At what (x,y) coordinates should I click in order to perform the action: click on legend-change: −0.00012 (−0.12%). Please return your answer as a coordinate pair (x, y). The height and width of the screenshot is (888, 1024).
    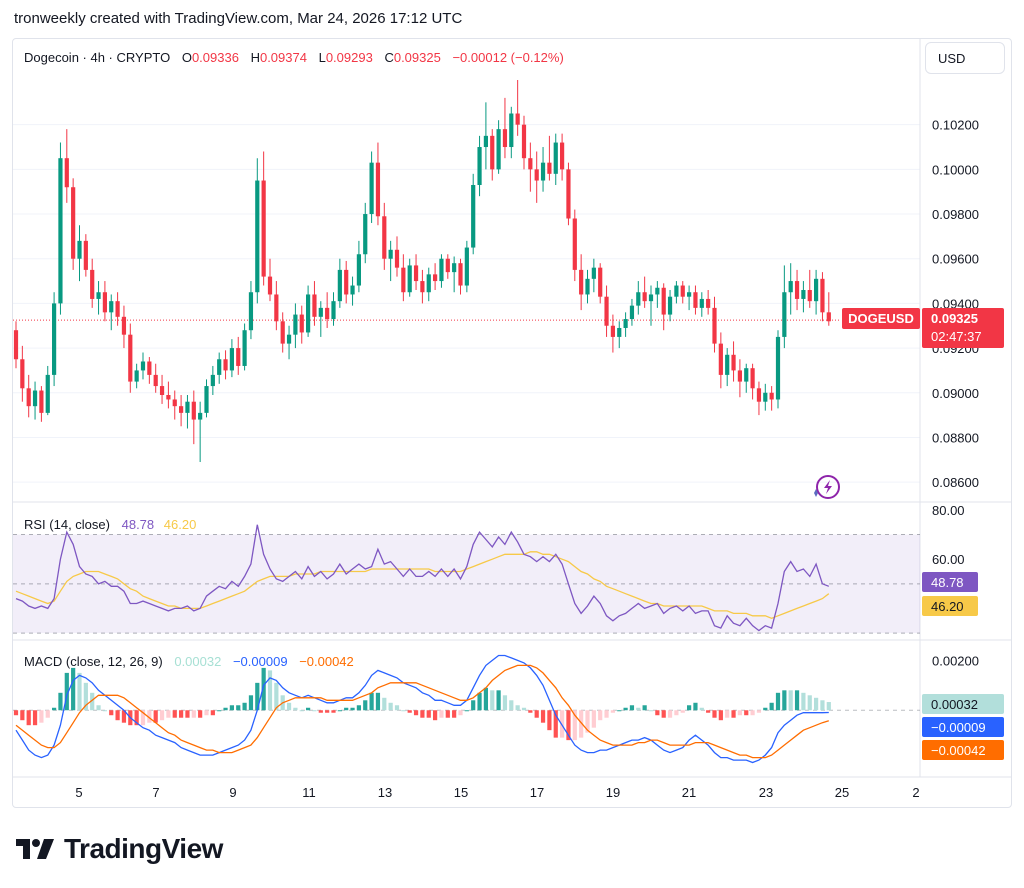
    Looking at the image, I should click on (507, 57).